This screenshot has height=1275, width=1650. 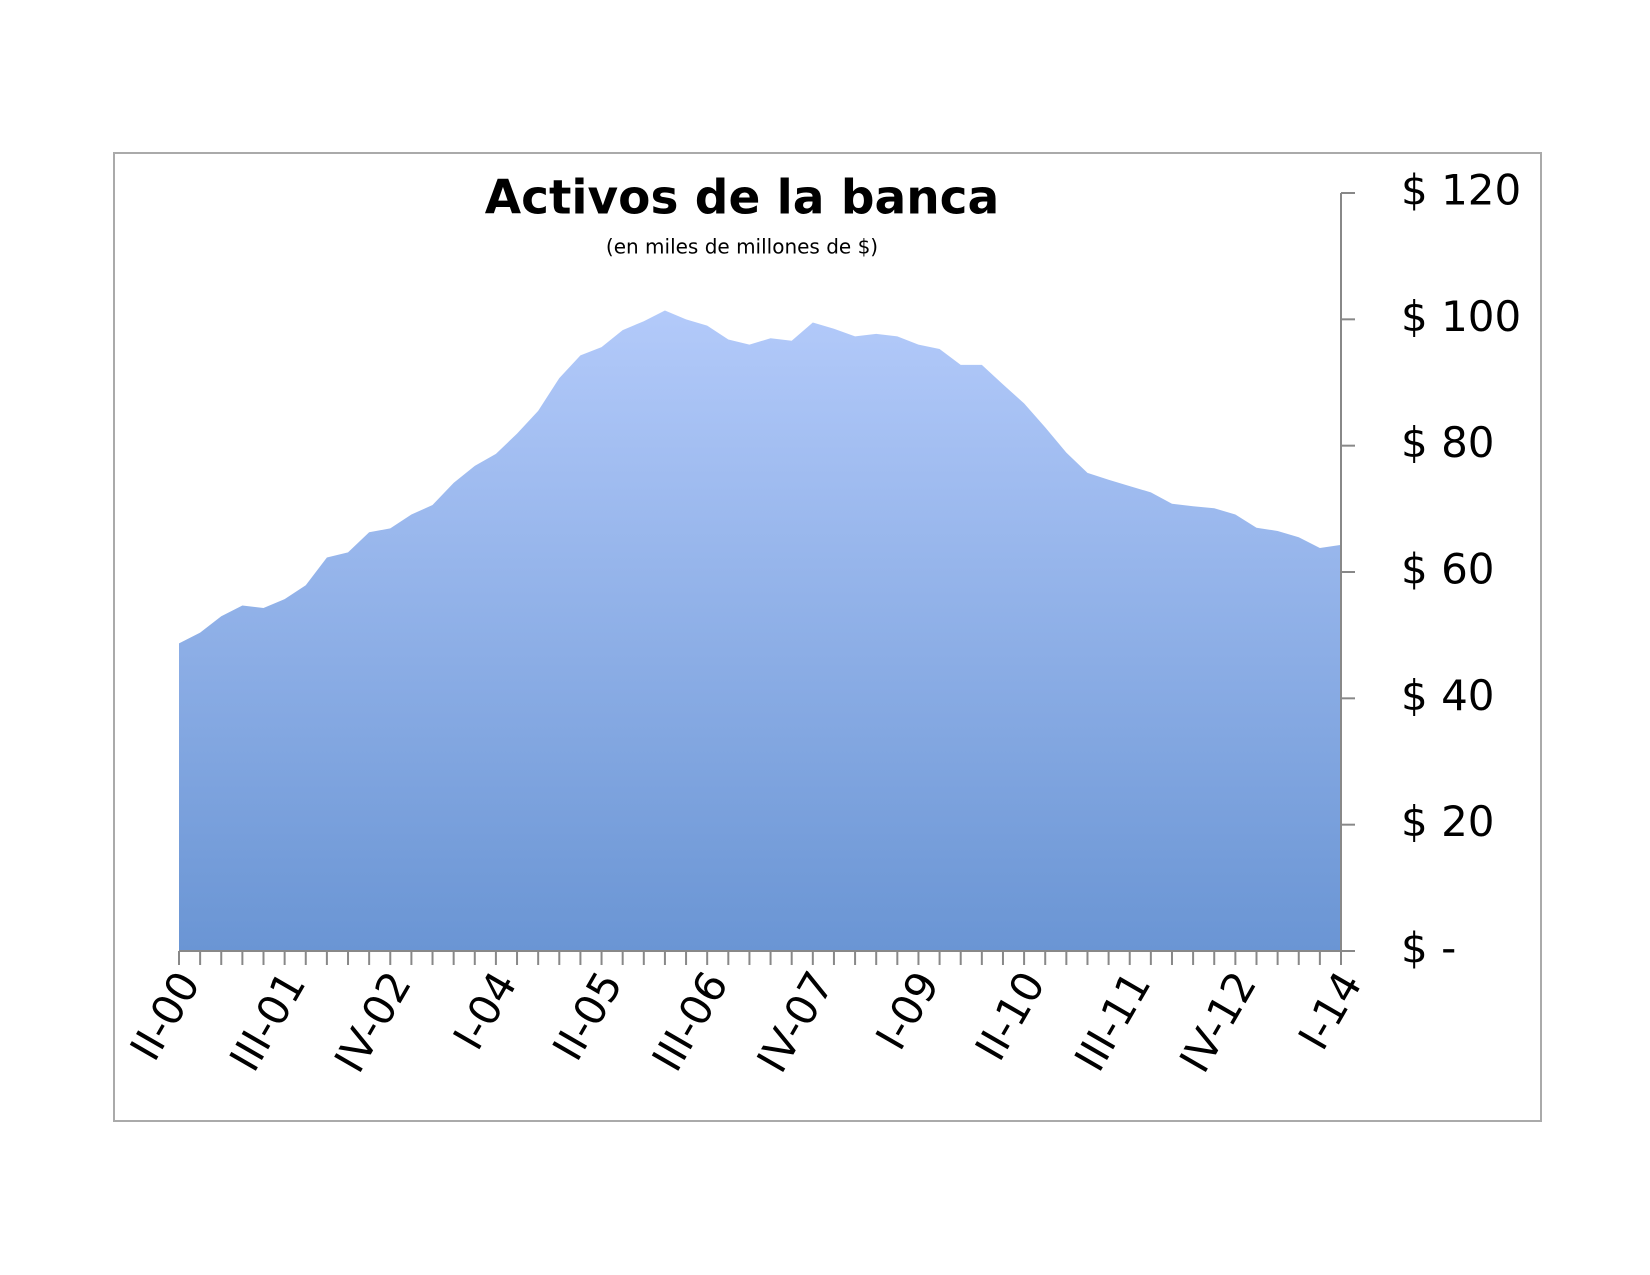 I want to click on y-tick-label: $ -, so click(x=1428, y=948).